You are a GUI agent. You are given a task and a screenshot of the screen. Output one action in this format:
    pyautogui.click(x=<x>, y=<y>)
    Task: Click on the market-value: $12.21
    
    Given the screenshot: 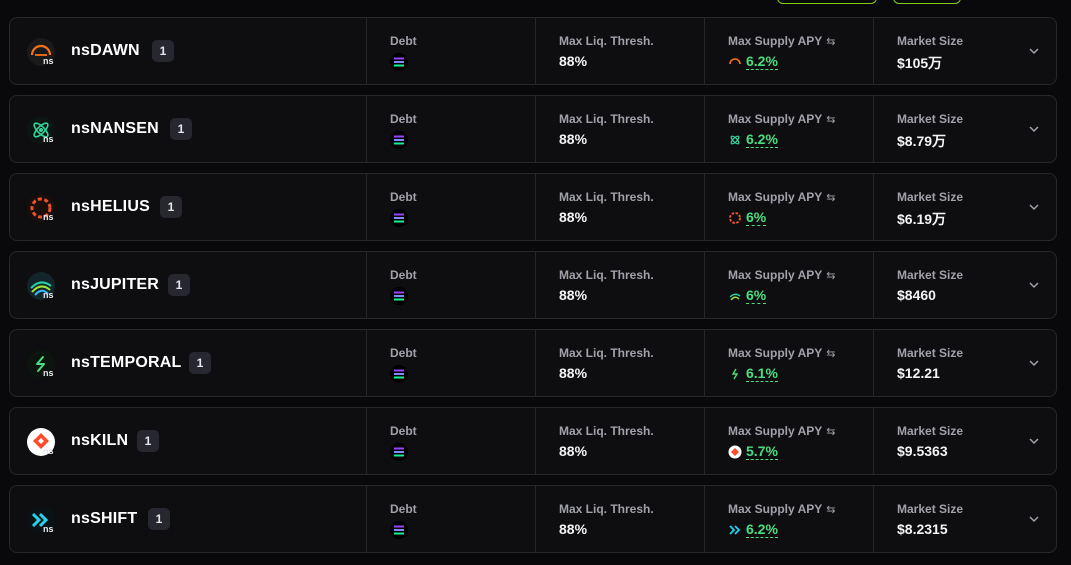 What is the action you would take?
    pyautogui.click(x=918, y=373)
    